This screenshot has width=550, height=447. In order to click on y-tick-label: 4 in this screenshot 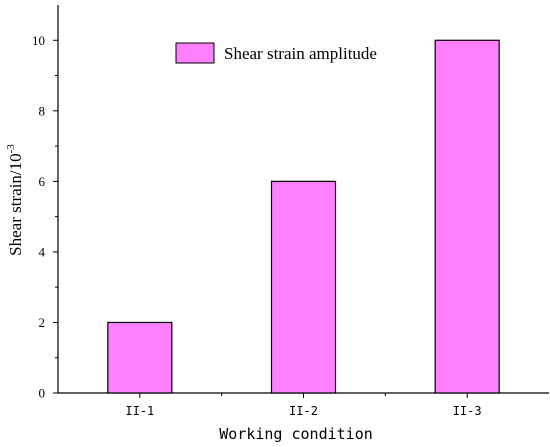, I will do `click(42, 251)`.